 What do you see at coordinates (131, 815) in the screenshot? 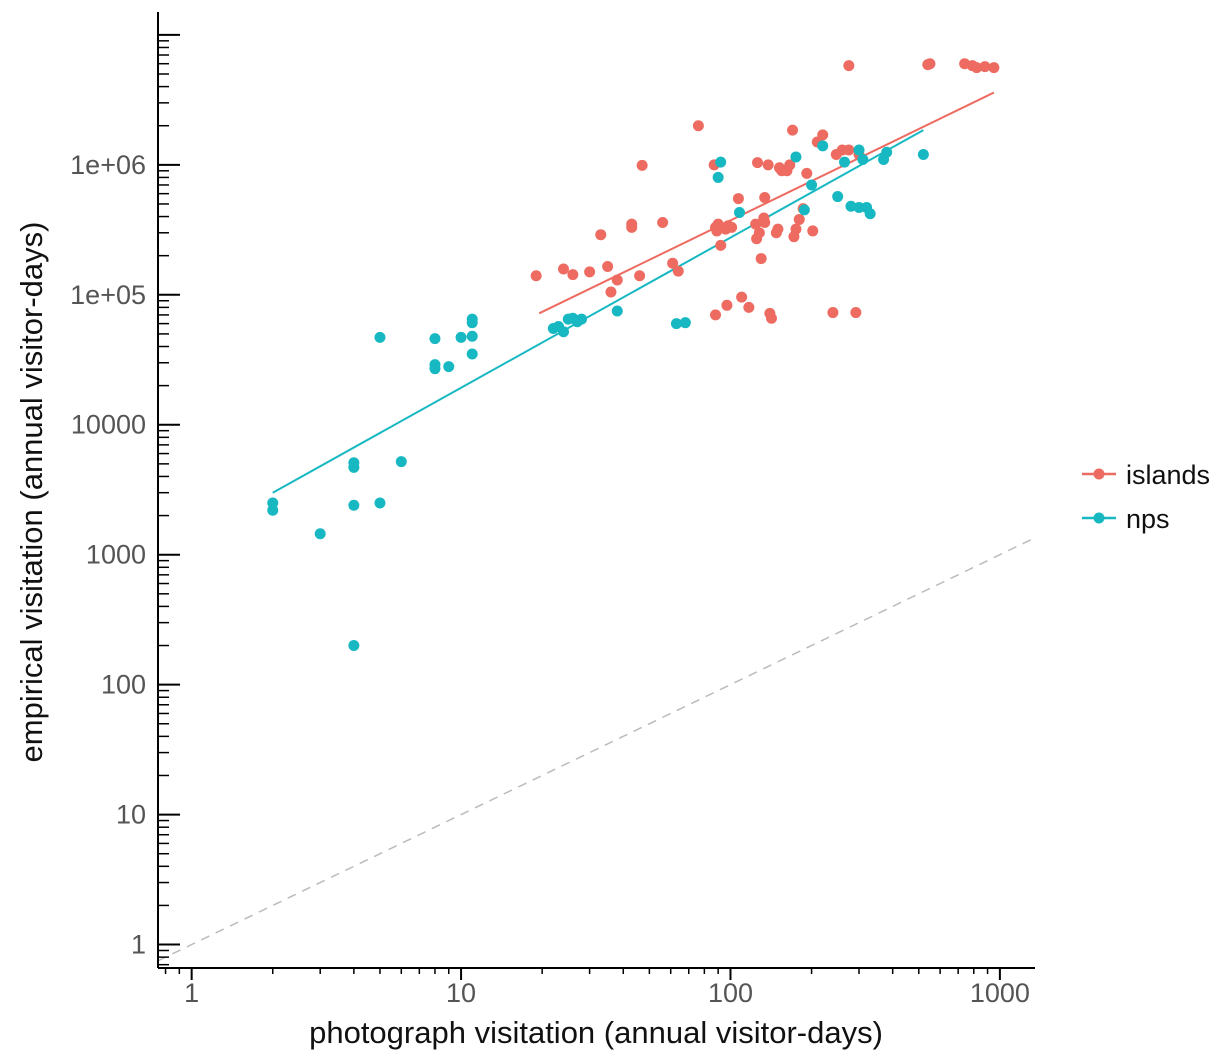
I see `y-tick-label: 10` at bounding box center [131, 815].